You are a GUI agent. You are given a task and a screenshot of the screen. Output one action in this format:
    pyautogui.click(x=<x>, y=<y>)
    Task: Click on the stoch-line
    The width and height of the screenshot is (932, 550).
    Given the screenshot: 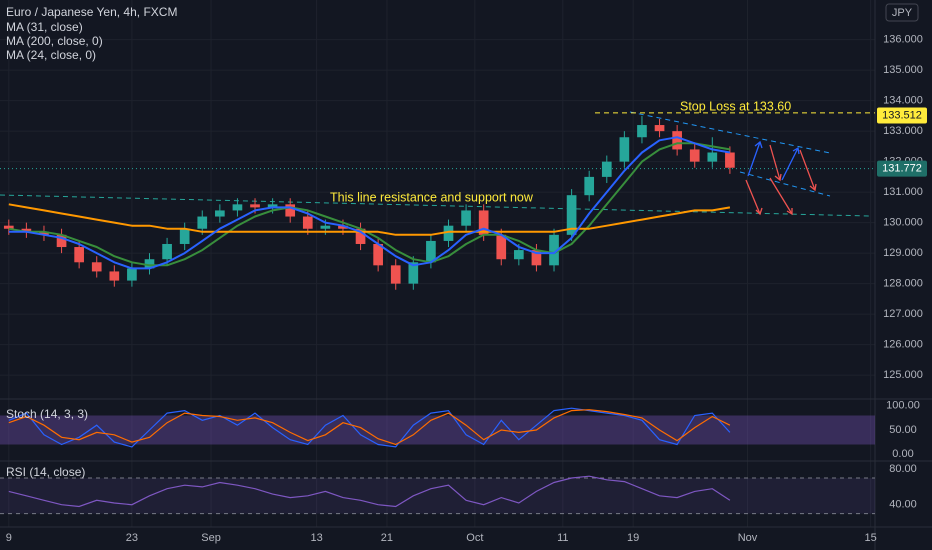 What is the action you would take?
    pyautogui.click(x=369, y=427)
    